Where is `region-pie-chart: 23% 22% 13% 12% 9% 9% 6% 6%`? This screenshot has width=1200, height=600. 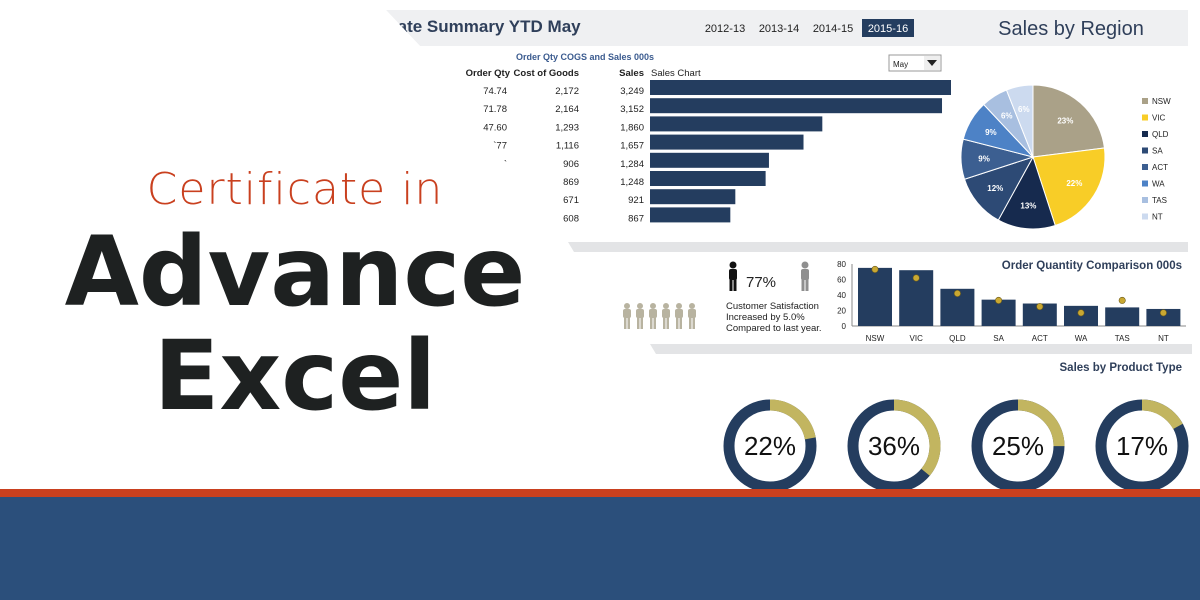 region-pie-chart: 23% 22% 13% 12% 9% 9% 6% 6% is located at coordinates (1033, 157).